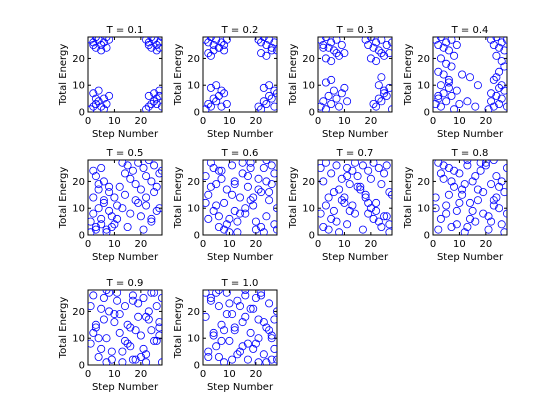 Image resolution: width=560 pixels, height=420 pixels. What do you see at coordinates (240, 153) in the screenshot?
I see `subplot-title: T = 0.6` at bounding box center [240, 153].